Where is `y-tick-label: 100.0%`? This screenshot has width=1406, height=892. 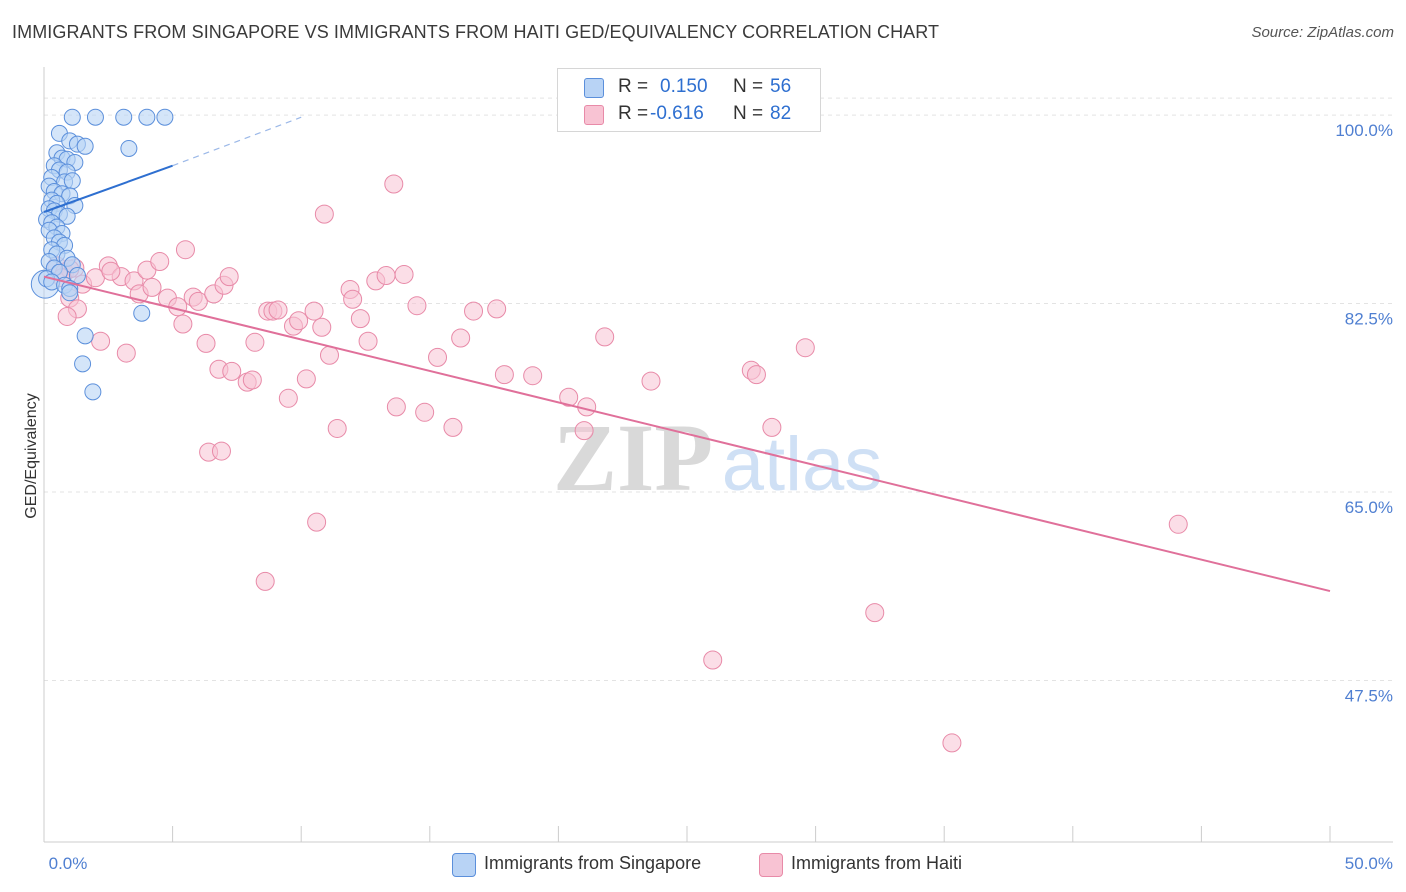 y-tick-label: 100.0% is located at coordinates (1364, 130).